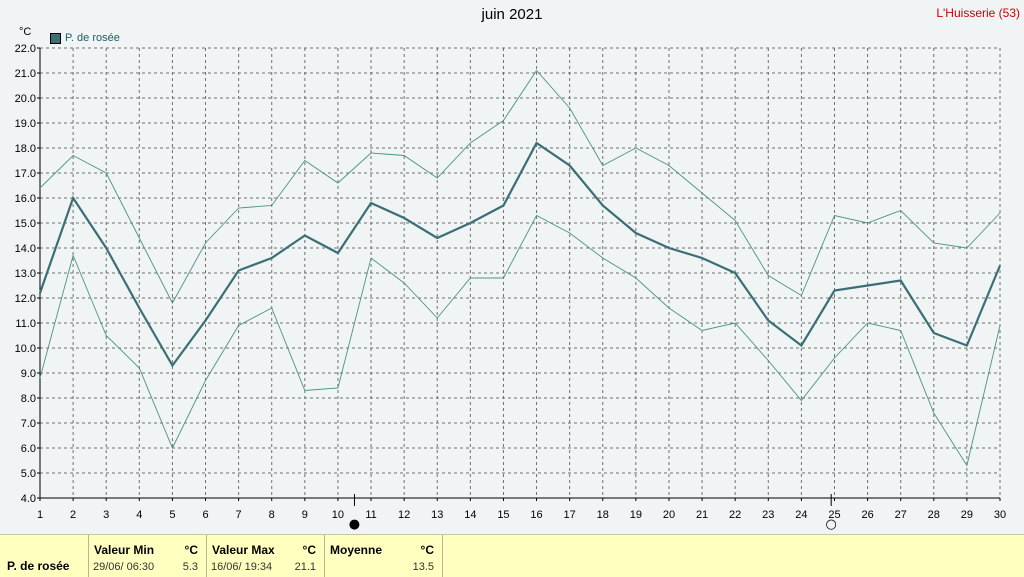 This screenshot has width=1024, height=577. What do you see at coordinates (669, 515) in the screenshot?
I see `x-tick-label: 20` at bounding box center [669, 515].